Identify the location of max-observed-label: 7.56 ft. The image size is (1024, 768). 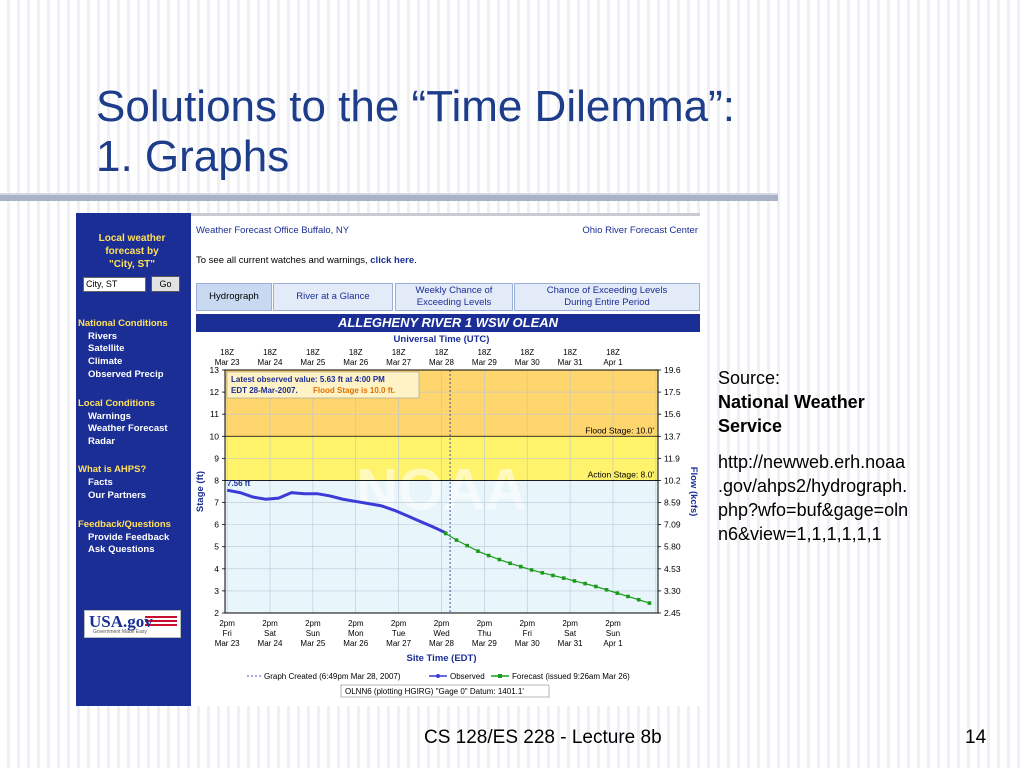
(238, 483).